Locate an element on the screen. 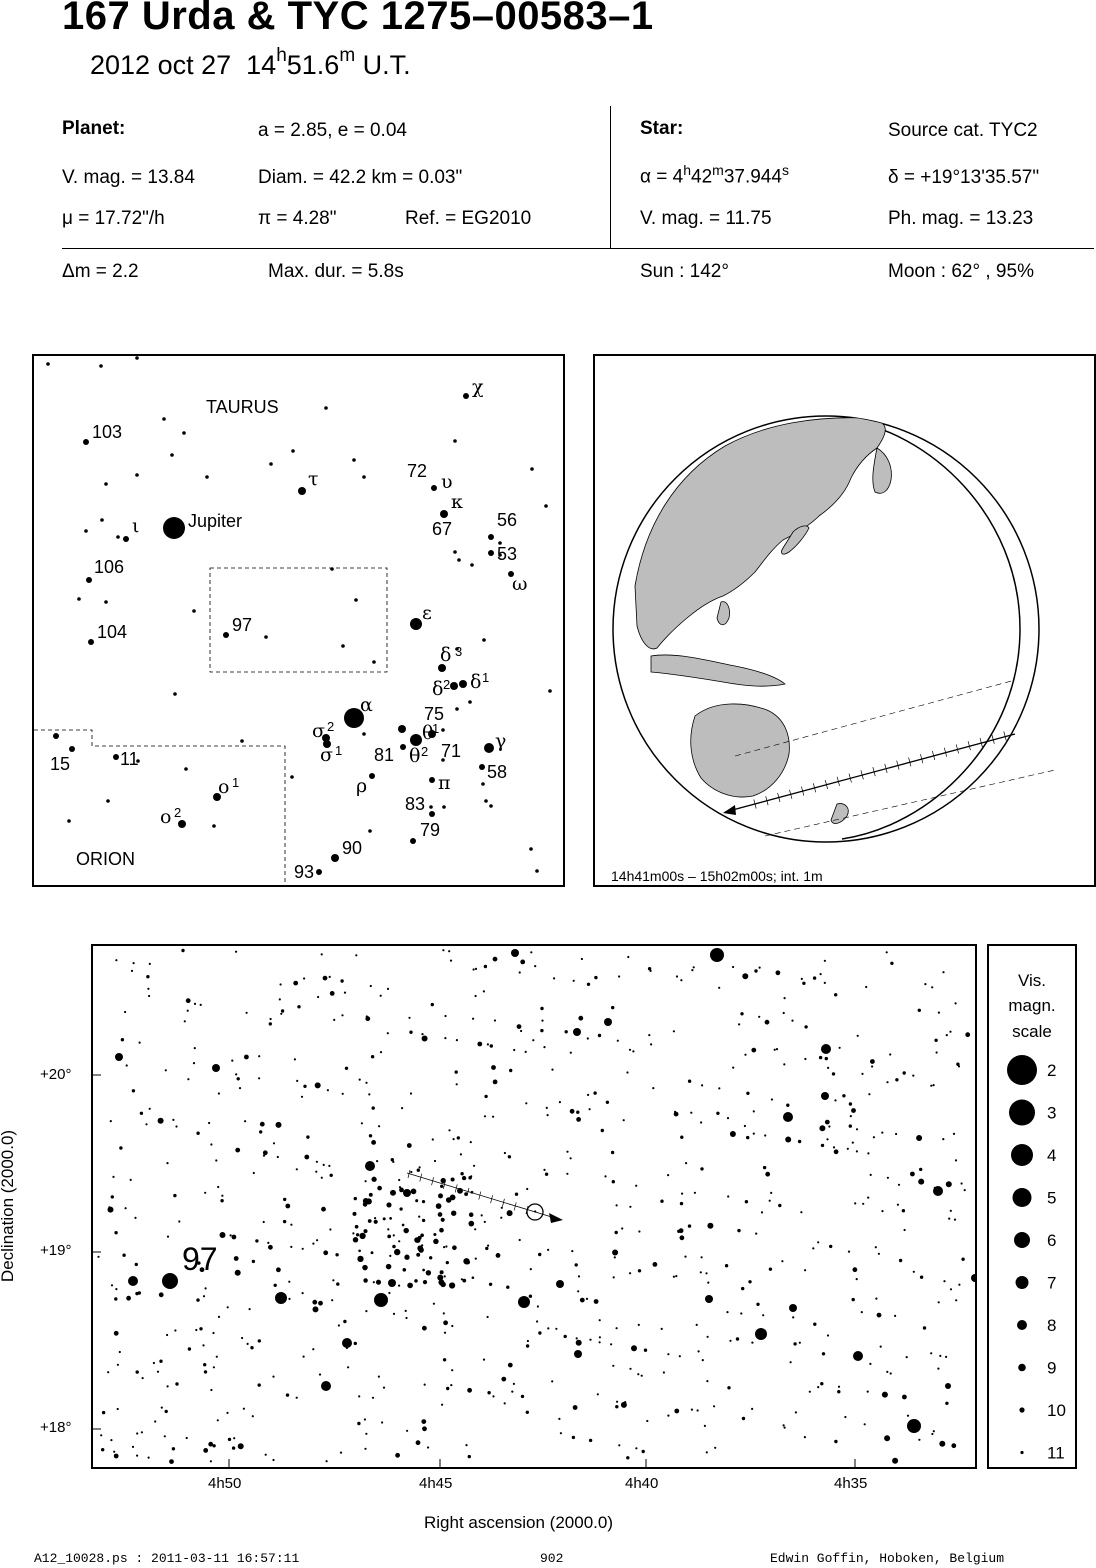 The image size is (1096, 1568). label-71: 71 is located at coordinates (451, 751).